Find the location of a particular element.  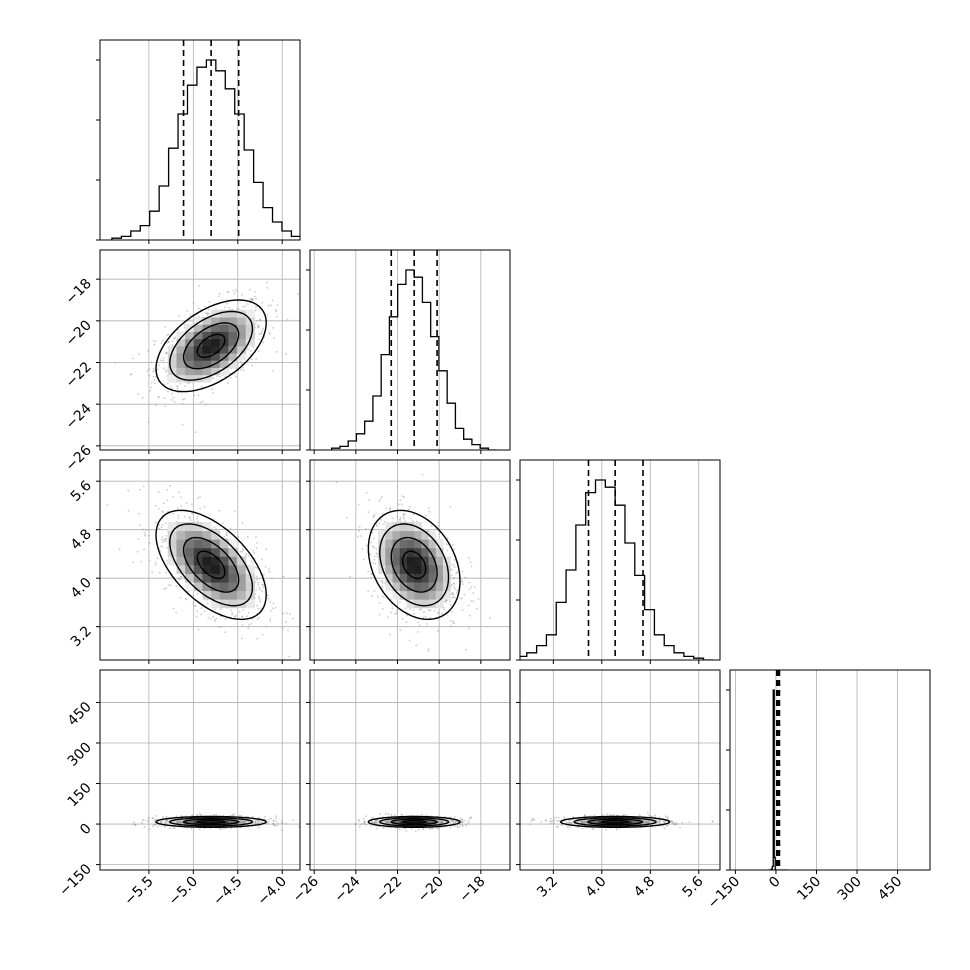

x-tick-label: 3.2 is located at coordinates (547, 887).